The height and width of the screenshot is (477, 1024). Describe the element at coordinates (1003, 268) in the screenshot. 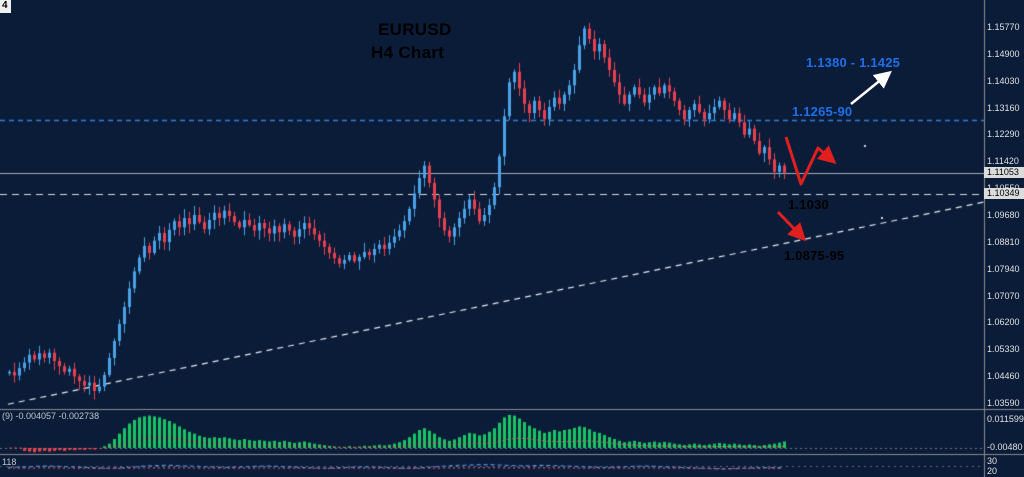

I see `price-axis-tick: 1.07940` at that location.